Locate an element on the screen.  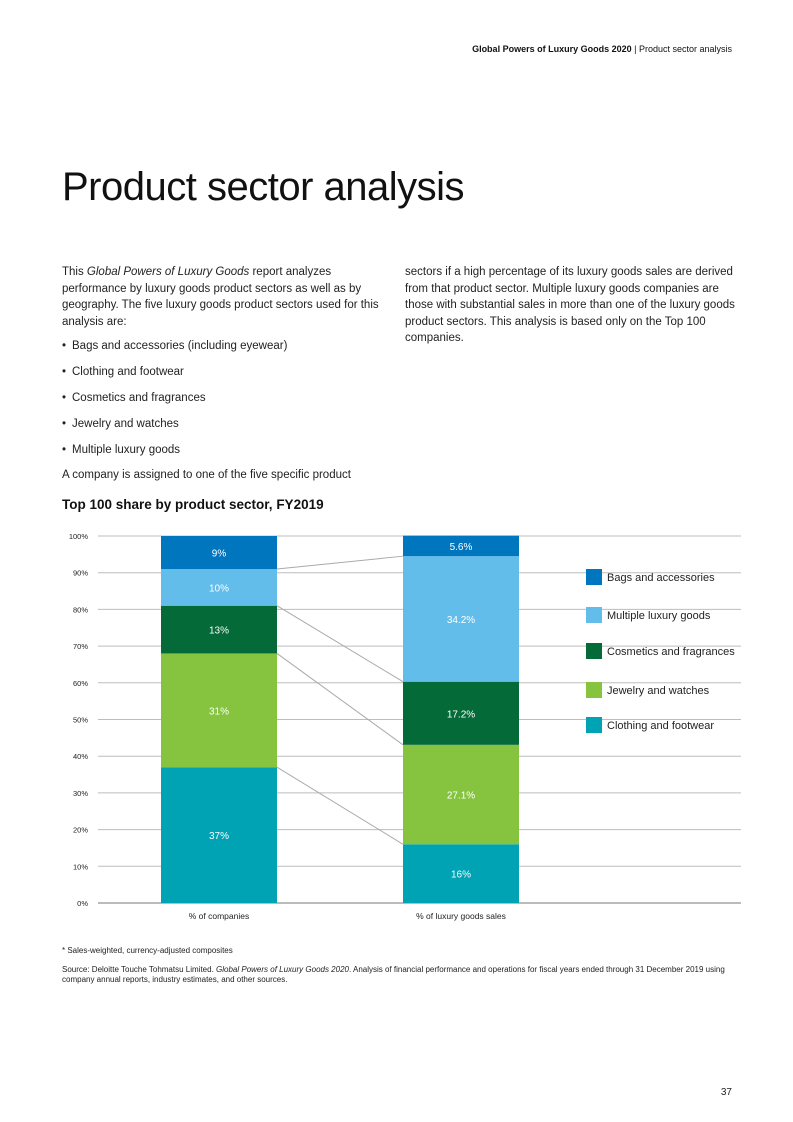
chart-title: Top 100 share by product sector, FY2019 is located at coordinates (193, 504).